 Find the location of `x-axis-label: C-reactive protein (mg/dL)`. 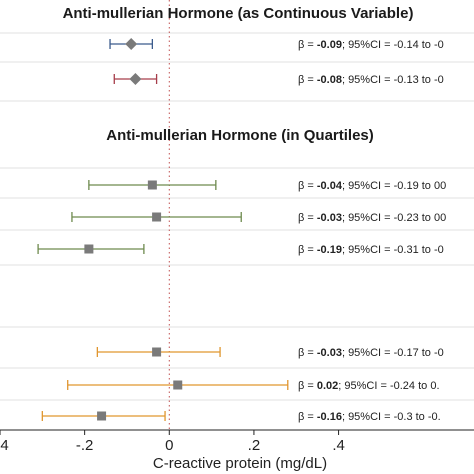

x-axis-label: C-reactive protein (mg/dL) is located at coordinates (240, 463).